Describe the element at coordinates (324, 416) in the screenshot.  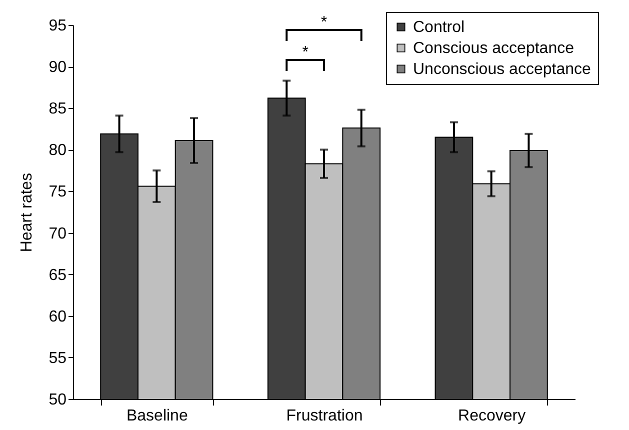
I see `x-tick-label: Frustration` at that location.